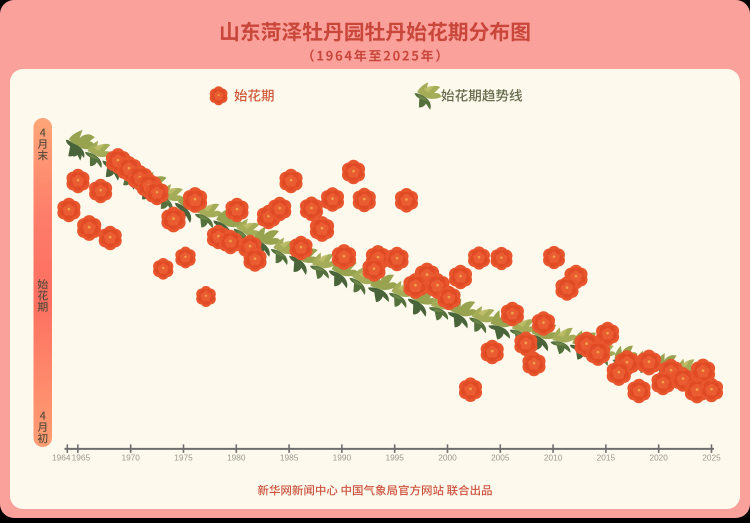 This screenshot has height=523, width=750. What do you see at coordinates (606, 458) in the screenshot?
I see `svg-text: 2015` at bounding box center [606, 458].